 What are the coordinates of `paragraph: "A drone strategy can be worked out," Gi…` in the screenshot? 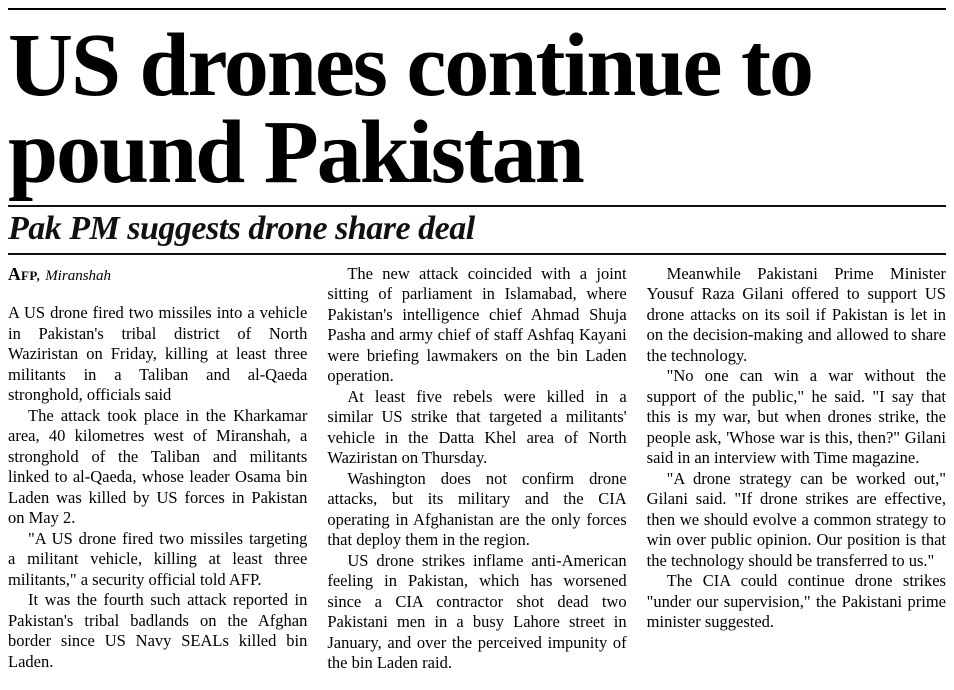 It's located at (796, 519).